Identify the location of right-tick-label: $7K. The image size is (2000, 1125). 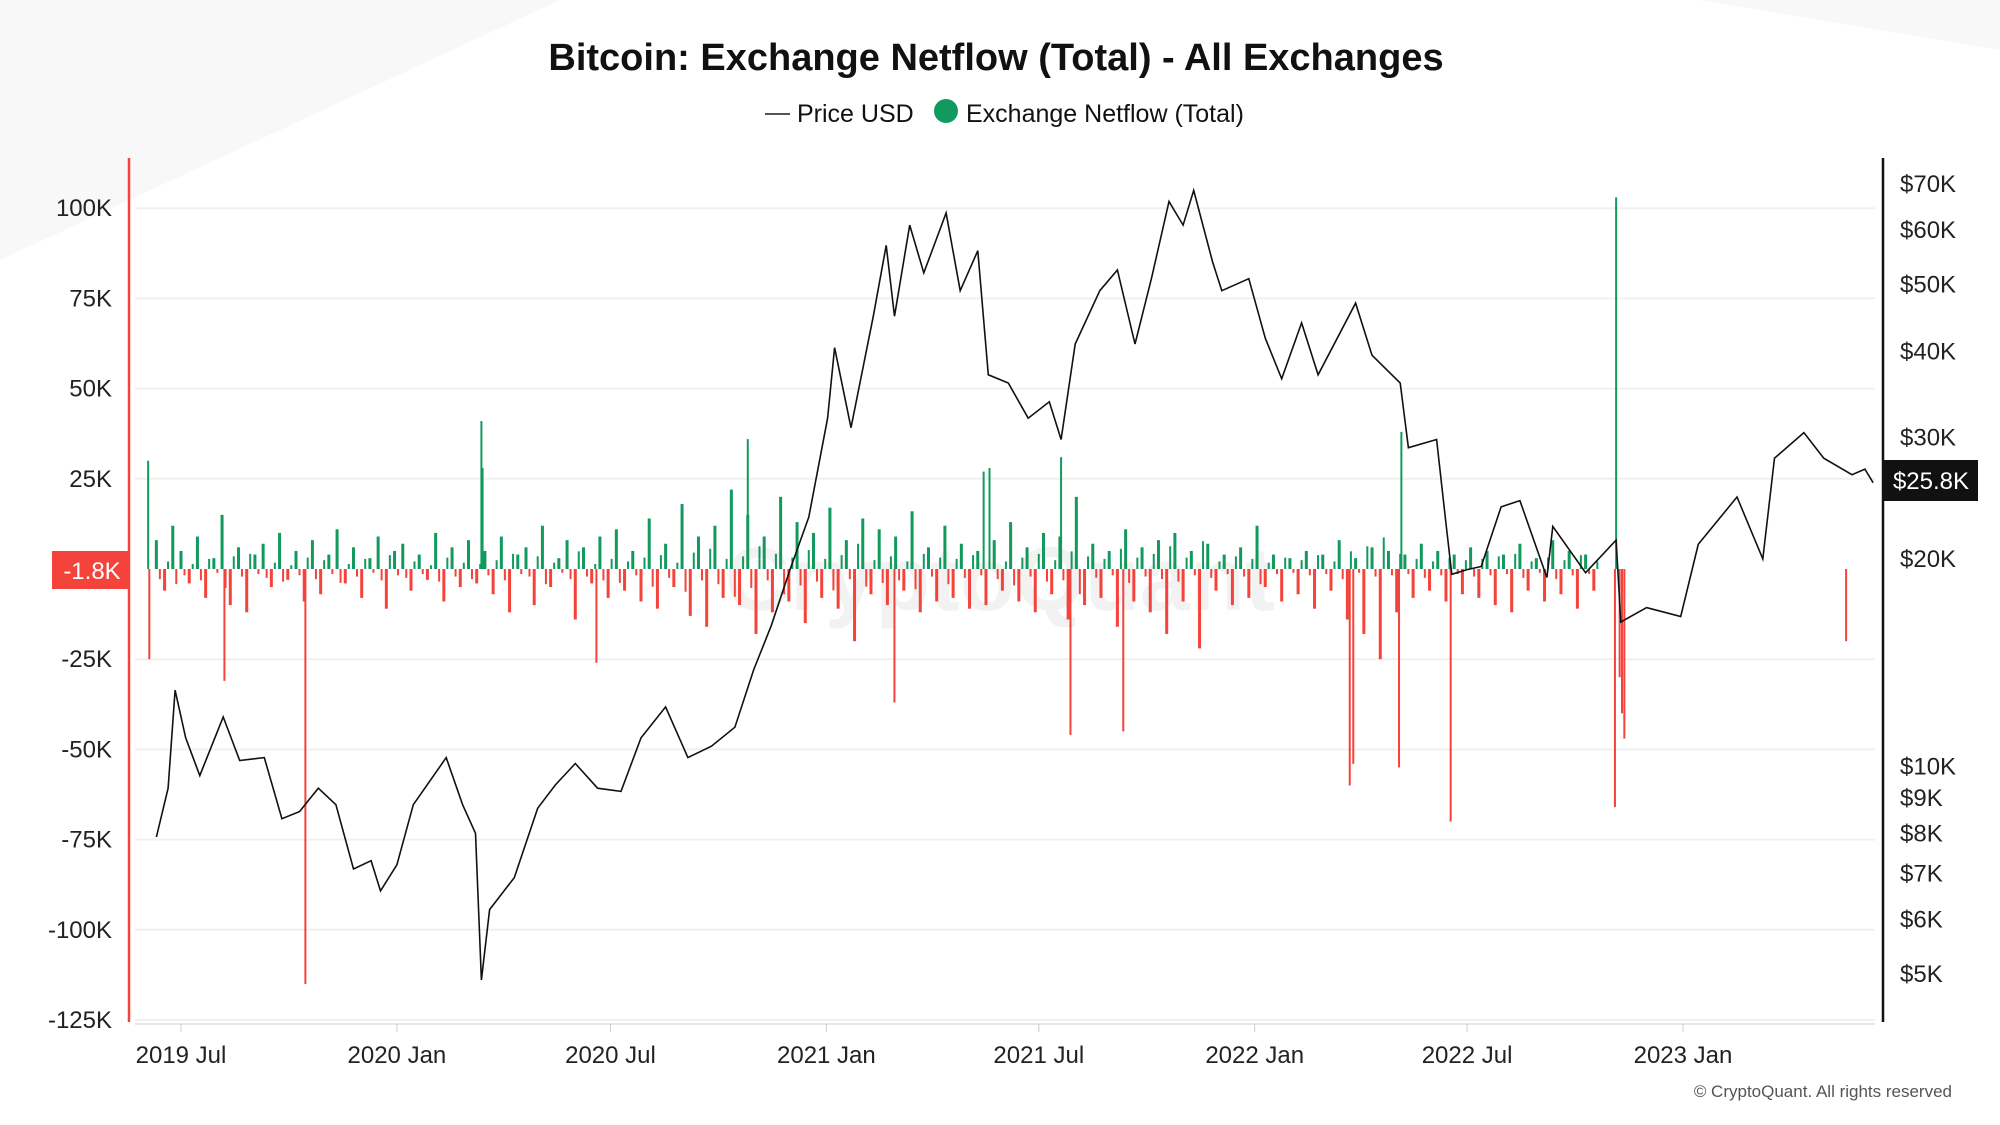
(1921, 873).